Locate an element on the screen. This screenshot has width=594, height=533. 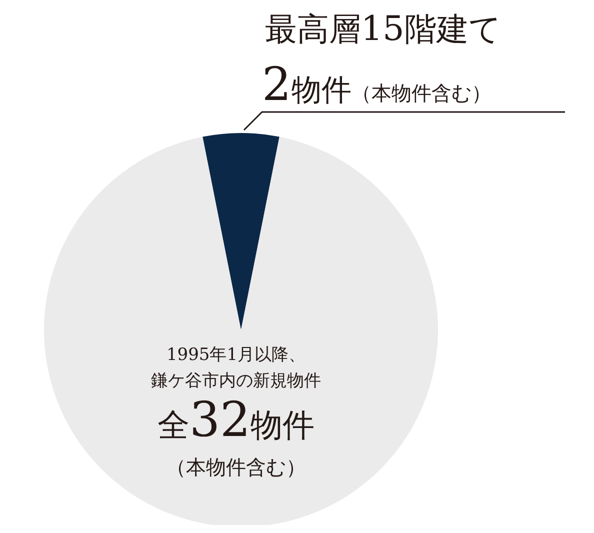
text: 最高層15階建て is located at coordinates (383, 29).